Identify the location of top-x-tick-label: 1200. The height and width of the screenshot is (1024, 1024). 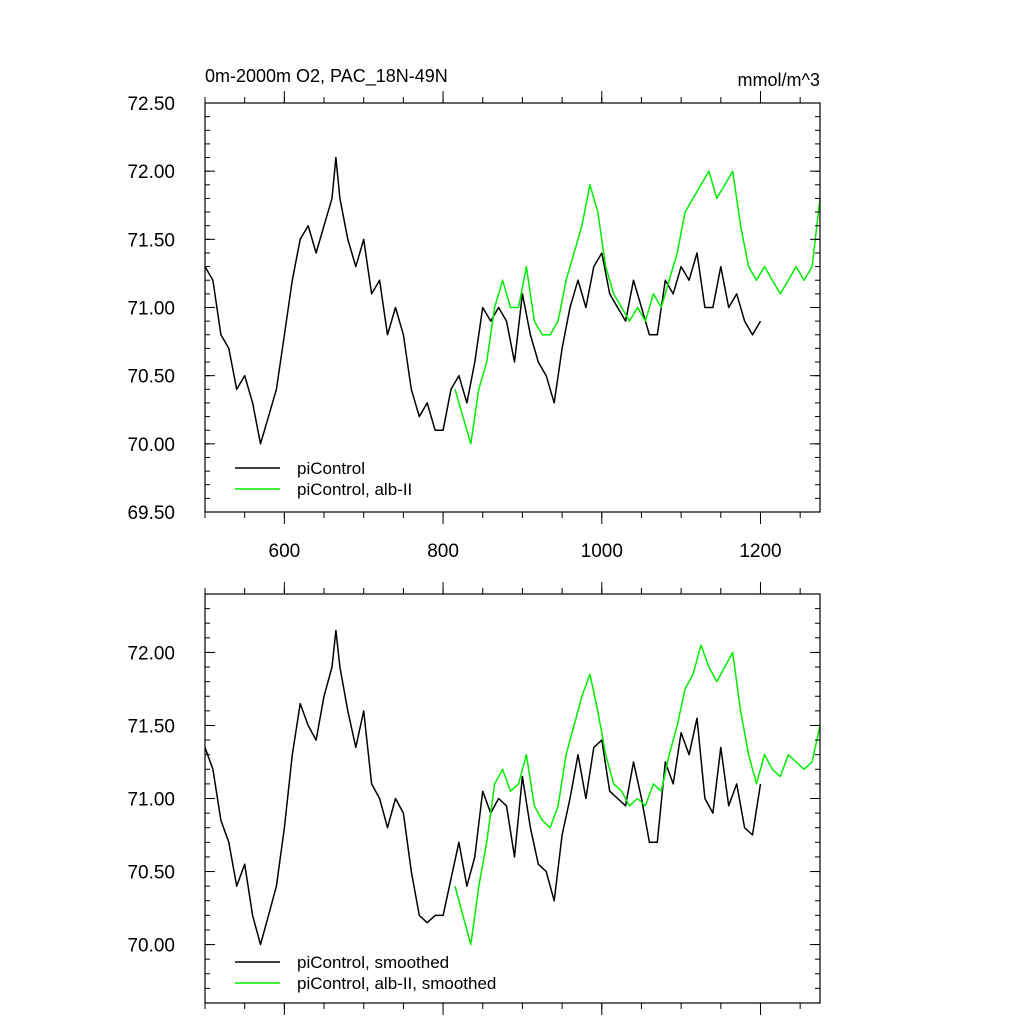
(760, 551).